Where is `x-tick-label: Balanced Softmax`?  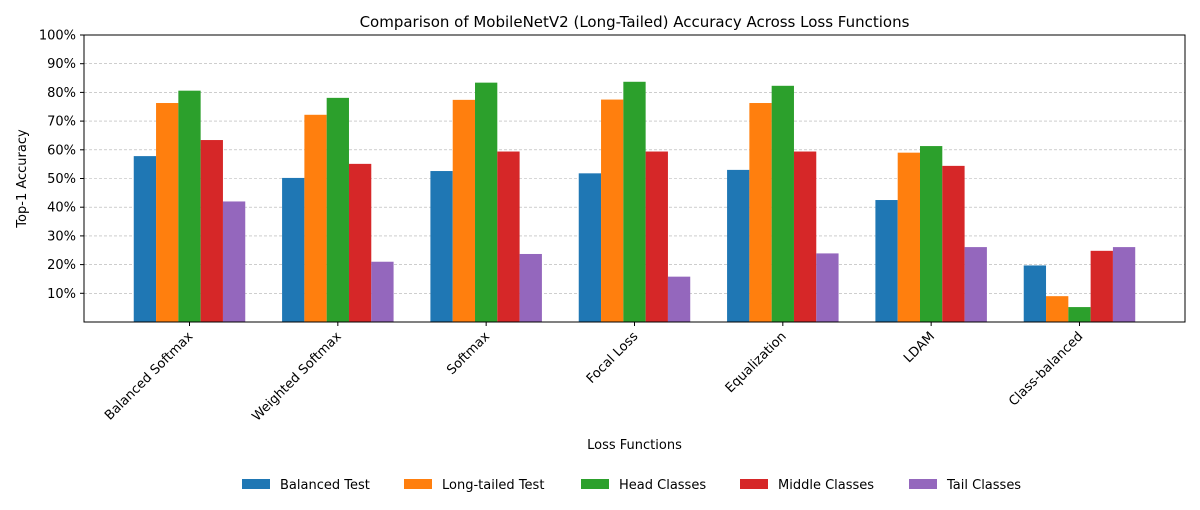
x-tick-label: Balanced Softmax is located at coordinates (149, 376).